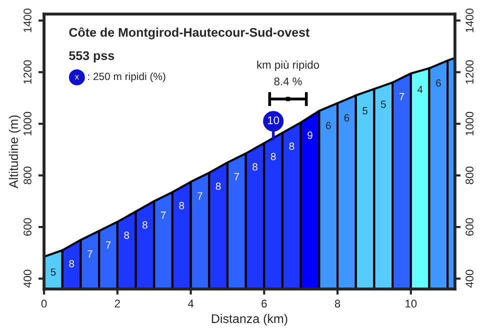  I want to click on y-tick-label: 400, so click(28, 279).